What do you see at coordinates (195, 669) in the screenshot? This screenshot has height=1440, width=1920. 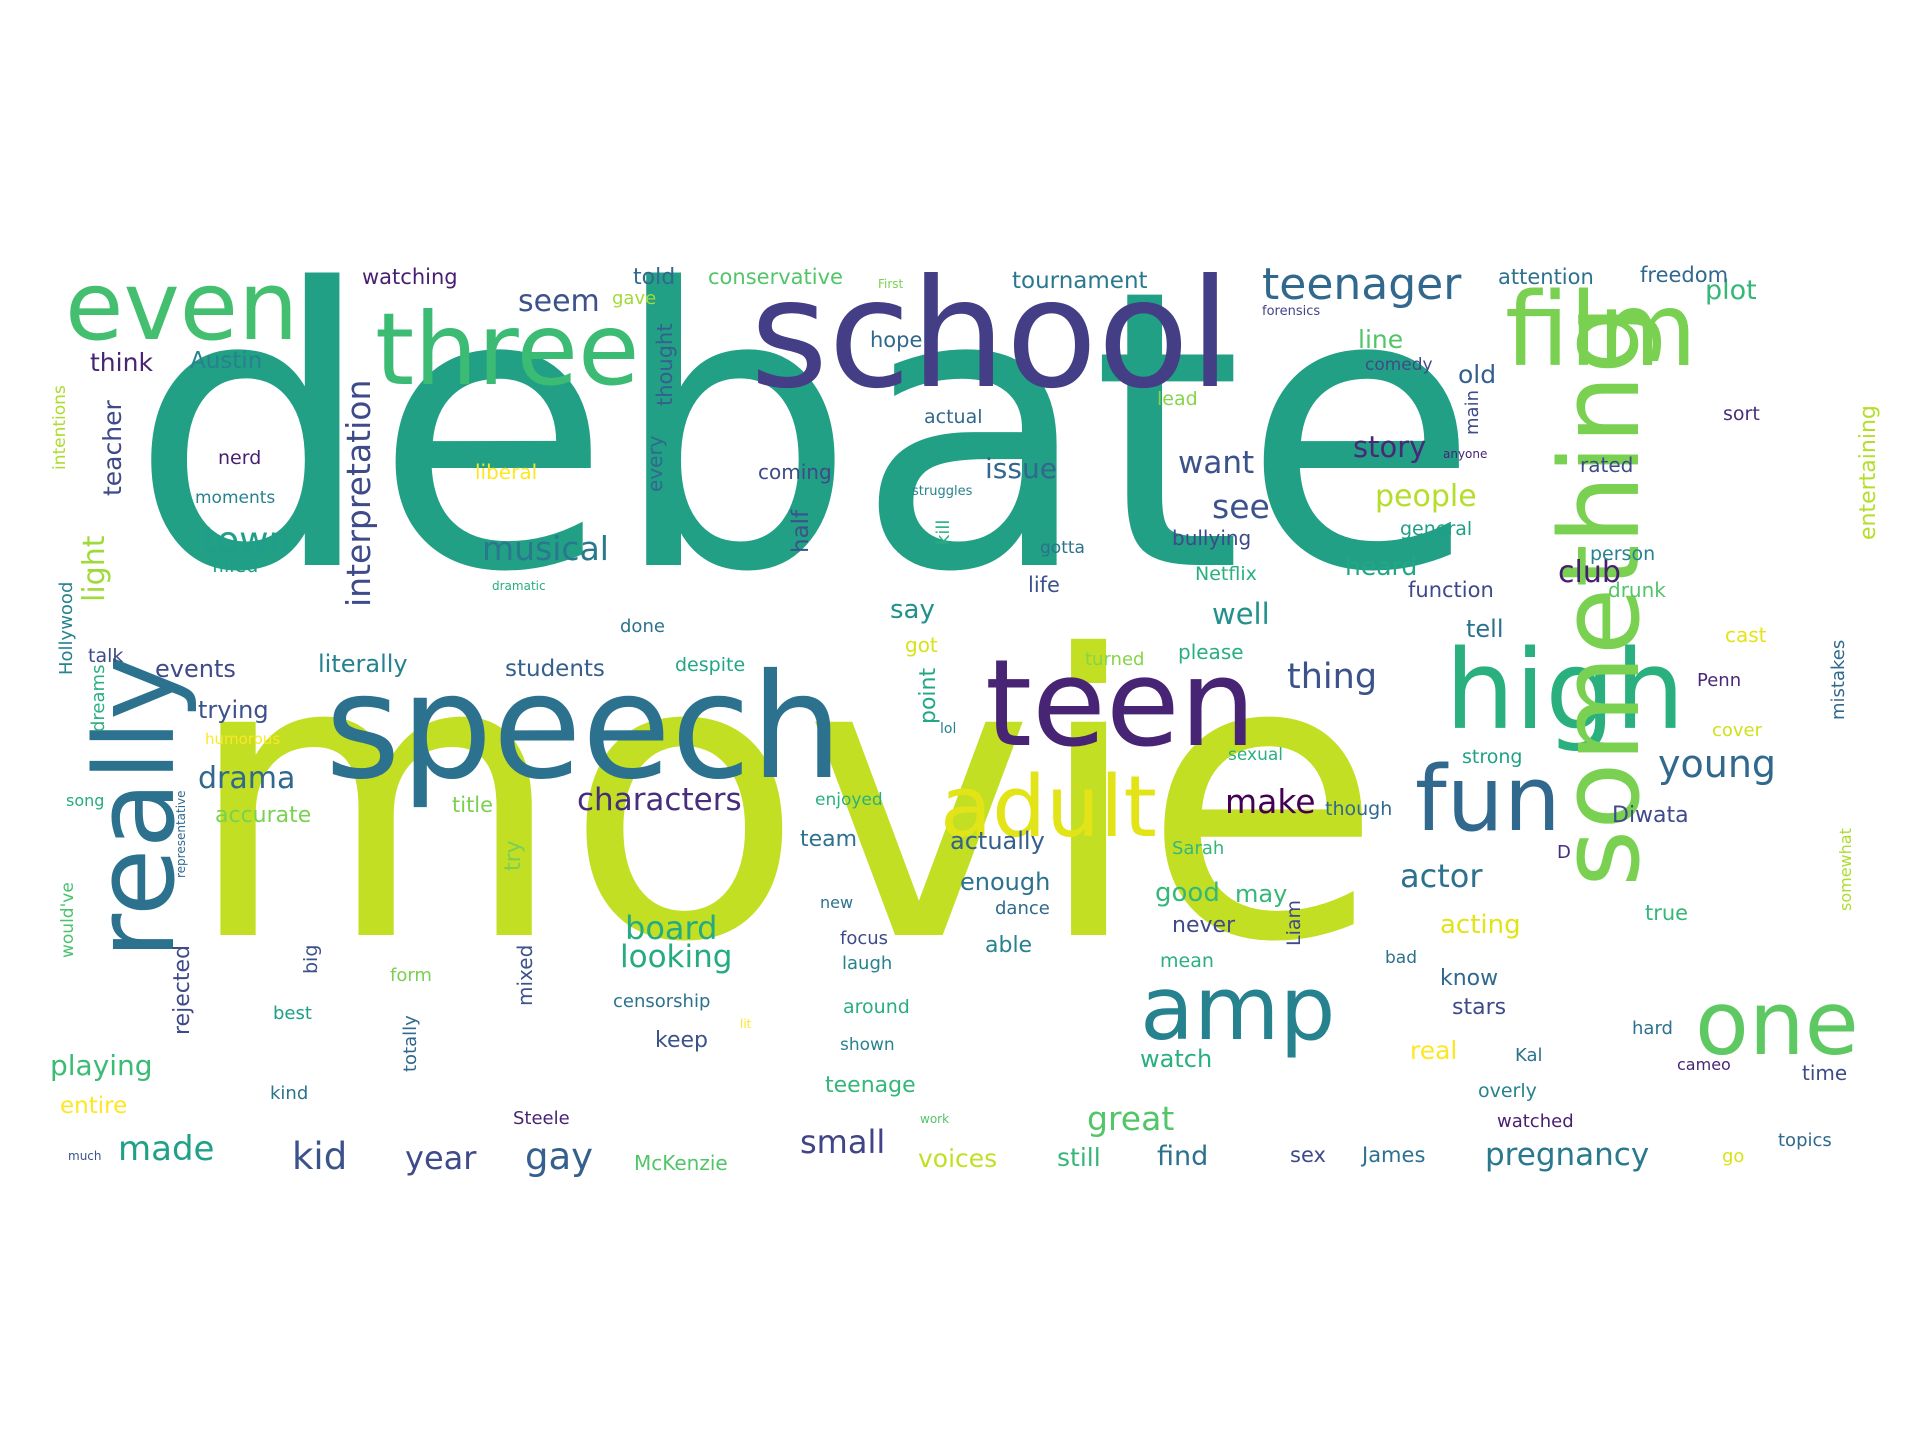 I see `word-95: events` at bounding box center [195, 669].